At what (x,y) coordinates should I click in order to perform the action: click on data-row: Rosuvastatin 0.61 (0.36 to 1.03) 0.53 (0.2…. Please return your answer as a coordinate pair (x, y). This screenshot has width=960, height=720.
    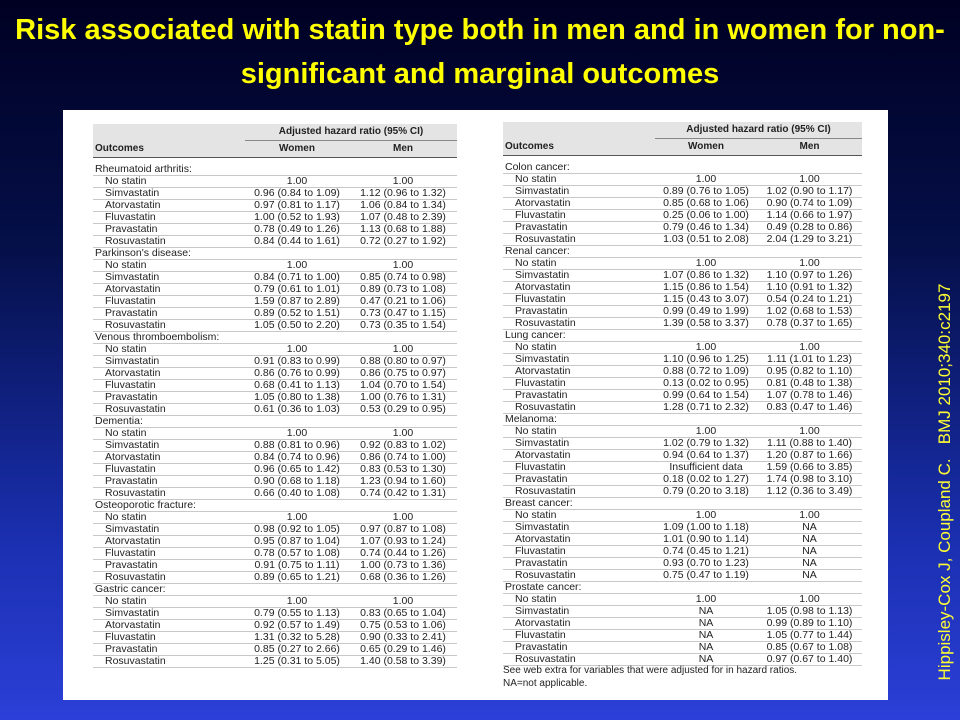
    Looking at the image, I should click on (275, 409).